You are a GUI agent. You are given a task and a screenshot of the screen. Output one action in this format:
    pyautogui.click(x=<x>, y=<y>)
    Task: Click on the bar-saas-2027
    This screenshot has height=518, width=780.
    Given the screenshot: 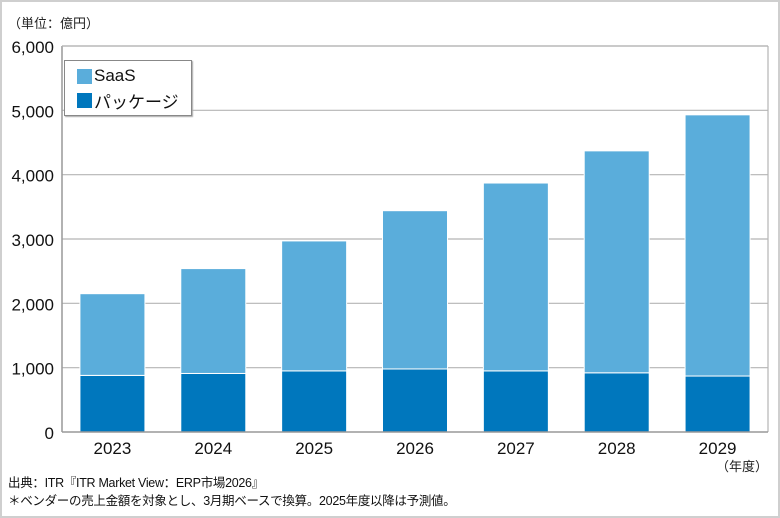 What is the action you would take?
    pyautogui.click(x=515, y=277)
    